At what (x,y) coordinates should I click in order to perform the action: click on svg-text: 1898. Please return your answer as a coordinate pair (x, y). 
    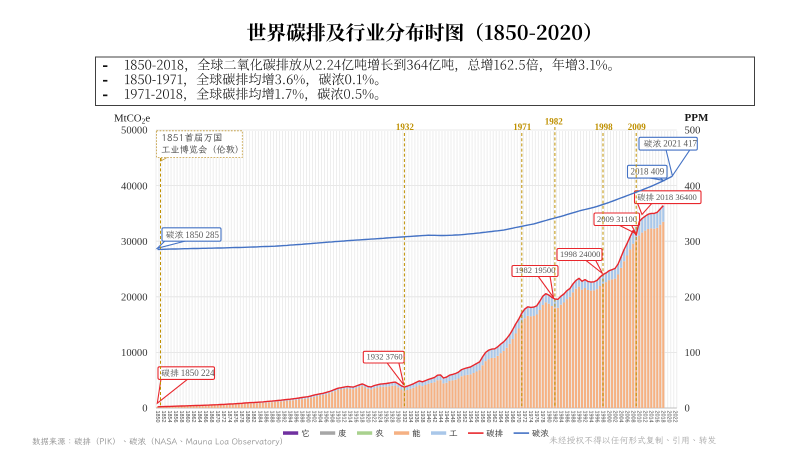
    Looking at the image, I should click on (301, 417).